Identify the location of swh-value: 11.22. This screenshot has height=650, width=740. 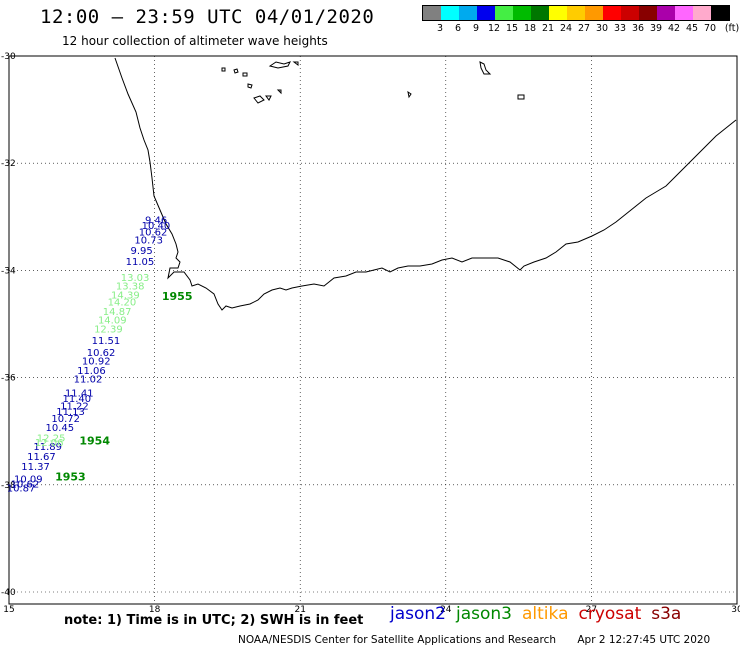
(74, 406).